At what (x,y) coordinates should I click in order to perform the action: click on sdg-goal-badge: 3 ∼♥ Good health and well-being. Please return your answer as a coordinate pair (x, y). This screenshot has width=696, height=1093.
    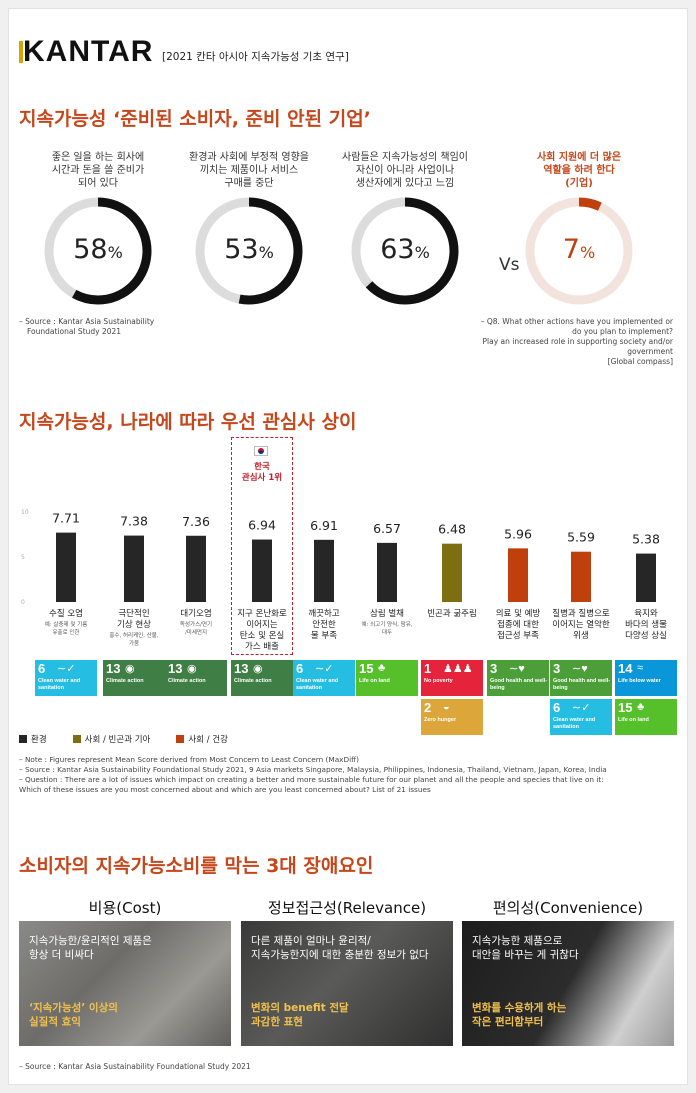
    Looking at the image, I should click on (518, 678).